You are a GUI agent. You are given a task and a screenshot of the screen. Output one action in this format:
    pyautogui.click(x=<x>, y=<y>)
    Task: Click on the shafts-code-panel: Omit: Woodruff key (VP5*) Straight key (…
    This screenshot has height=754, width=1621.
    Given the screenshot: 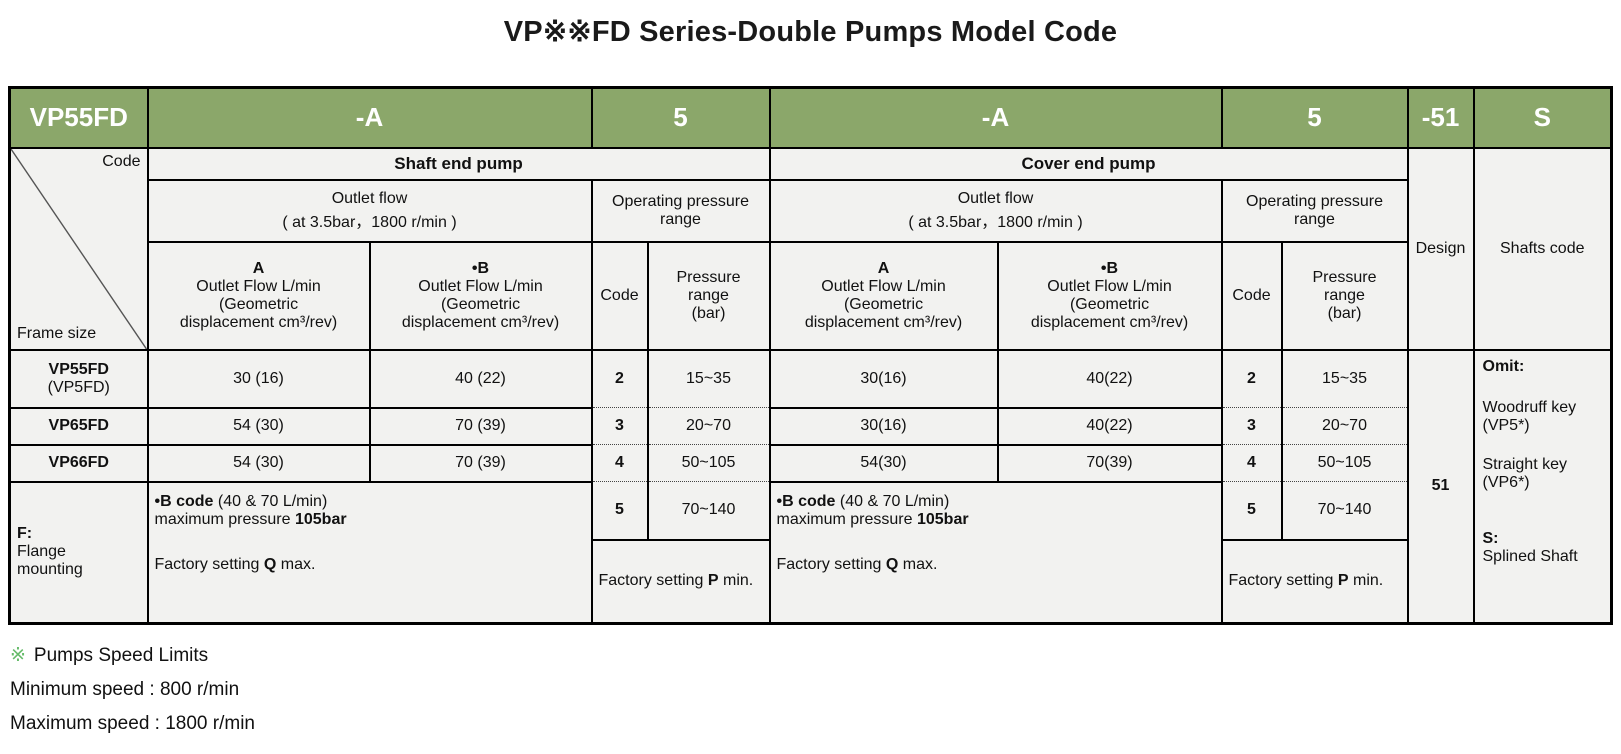 What is the action you would take?
    pyautogui.click(x=1542, y=486)
    